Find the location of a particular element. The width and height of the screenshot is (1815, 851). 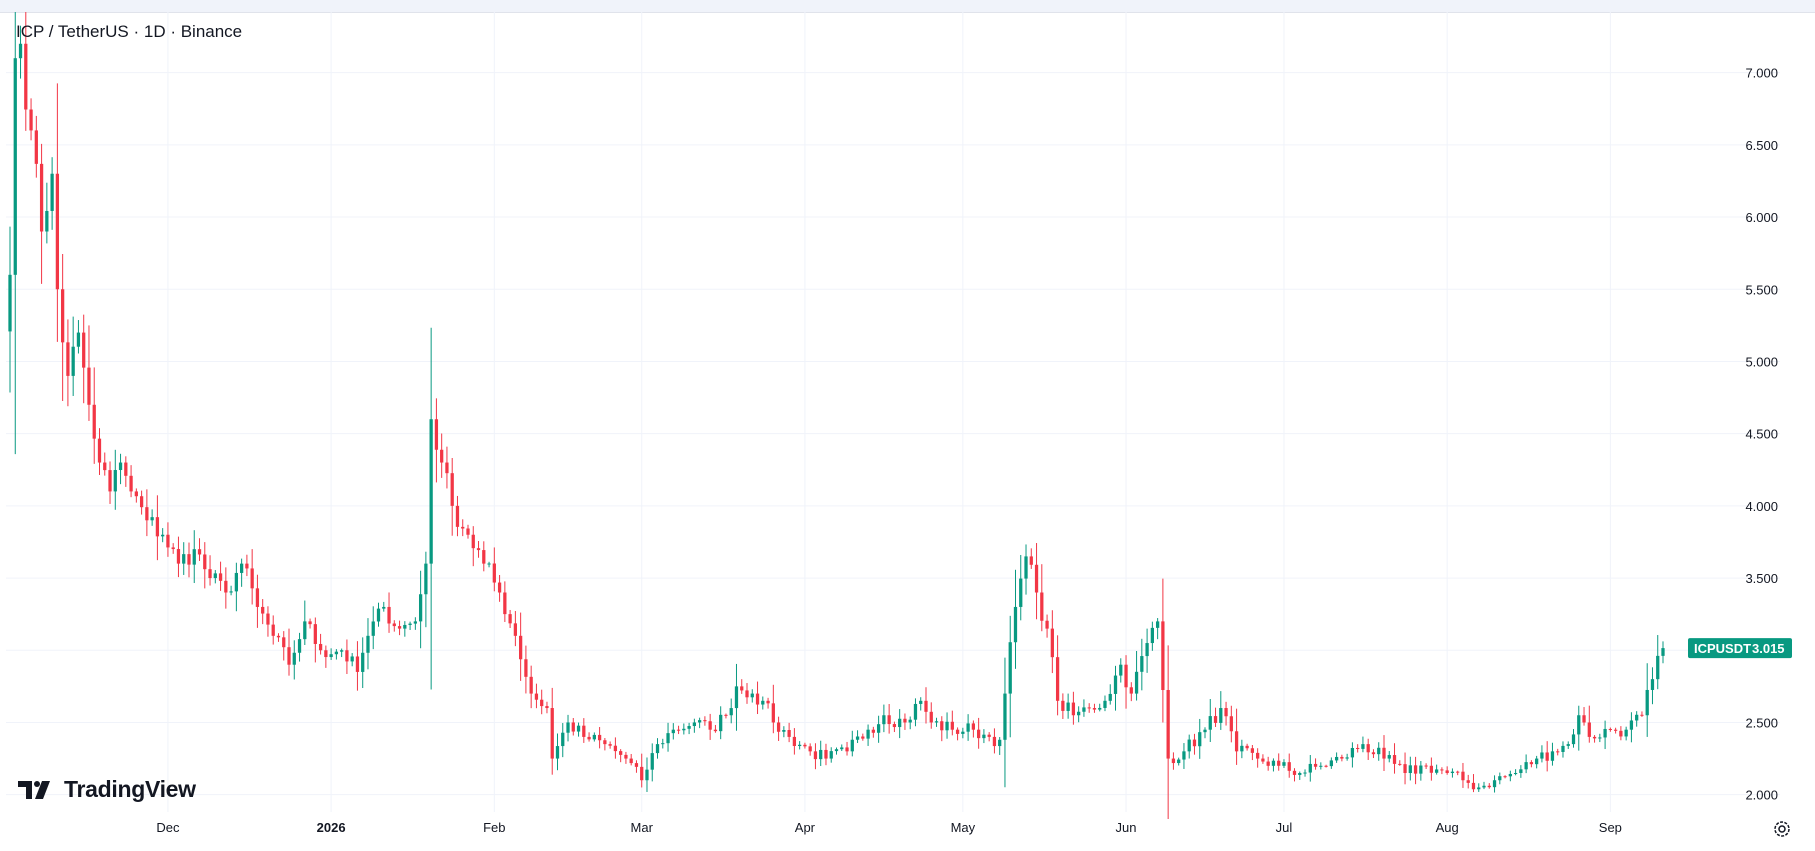

symbol-title: ICP / TetherUS · 1D · Binance is located at coordinates (129, 31).